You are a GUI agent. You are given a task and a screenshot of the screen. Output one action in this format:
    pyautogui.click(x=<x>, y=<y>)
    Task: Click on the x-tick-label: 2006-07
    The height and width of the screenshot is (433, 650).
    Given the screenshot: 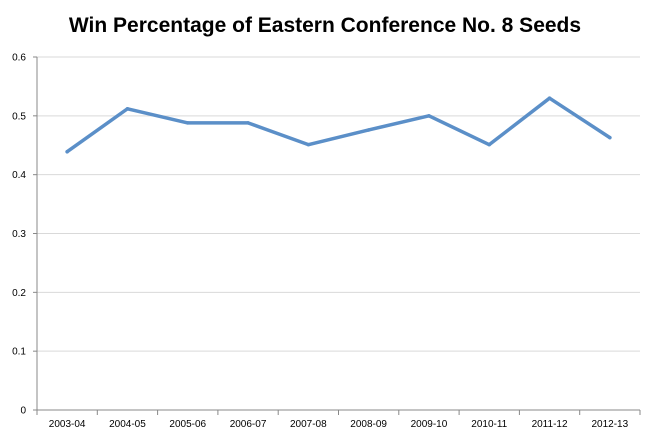 What is the action you would take?
    pyautogui.click(x=248, y=424)
    